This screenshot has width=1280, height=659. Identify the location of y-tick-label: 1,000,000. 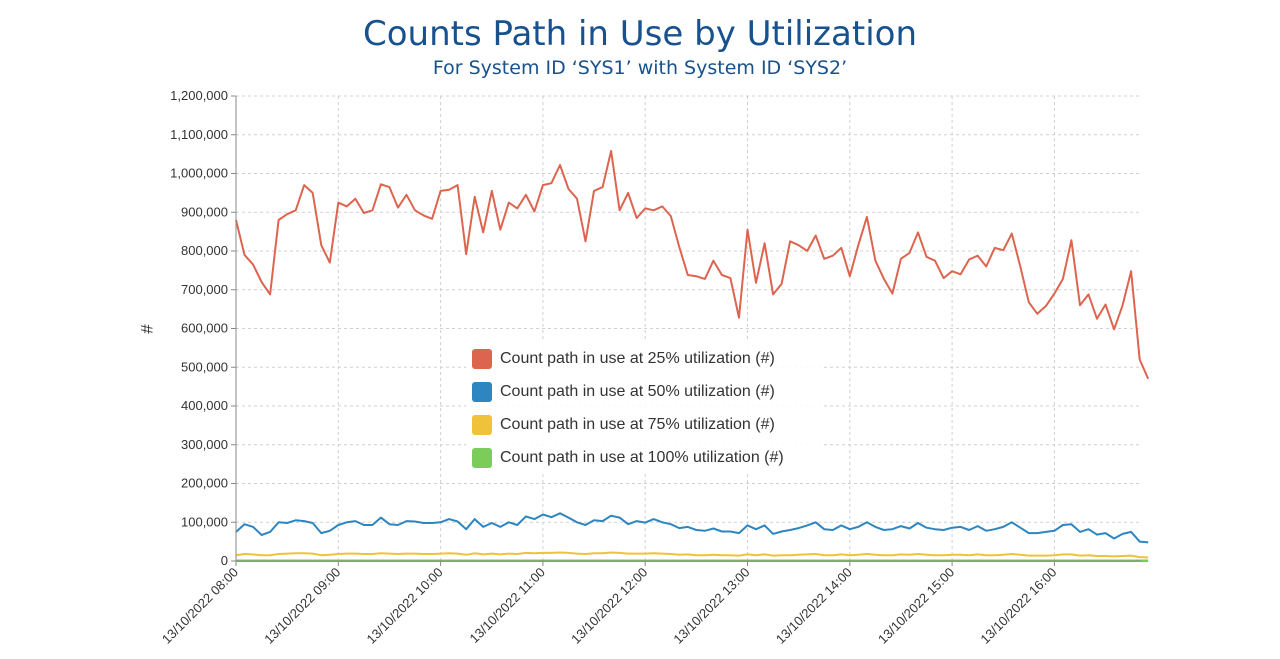
(199, 173).